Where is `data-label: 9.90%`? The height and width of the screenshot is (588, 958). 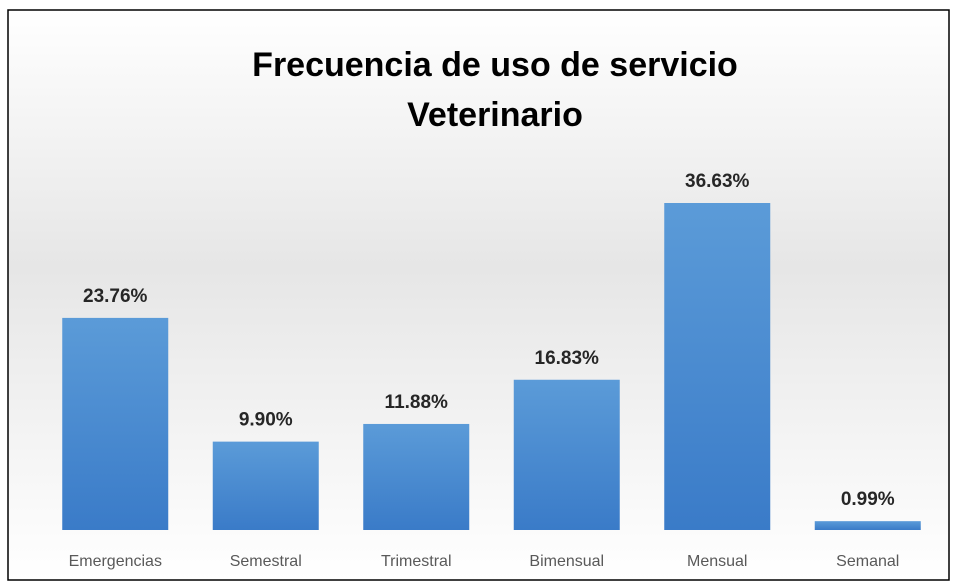
data-label: 9.90% is located at coordinates (266, 420).